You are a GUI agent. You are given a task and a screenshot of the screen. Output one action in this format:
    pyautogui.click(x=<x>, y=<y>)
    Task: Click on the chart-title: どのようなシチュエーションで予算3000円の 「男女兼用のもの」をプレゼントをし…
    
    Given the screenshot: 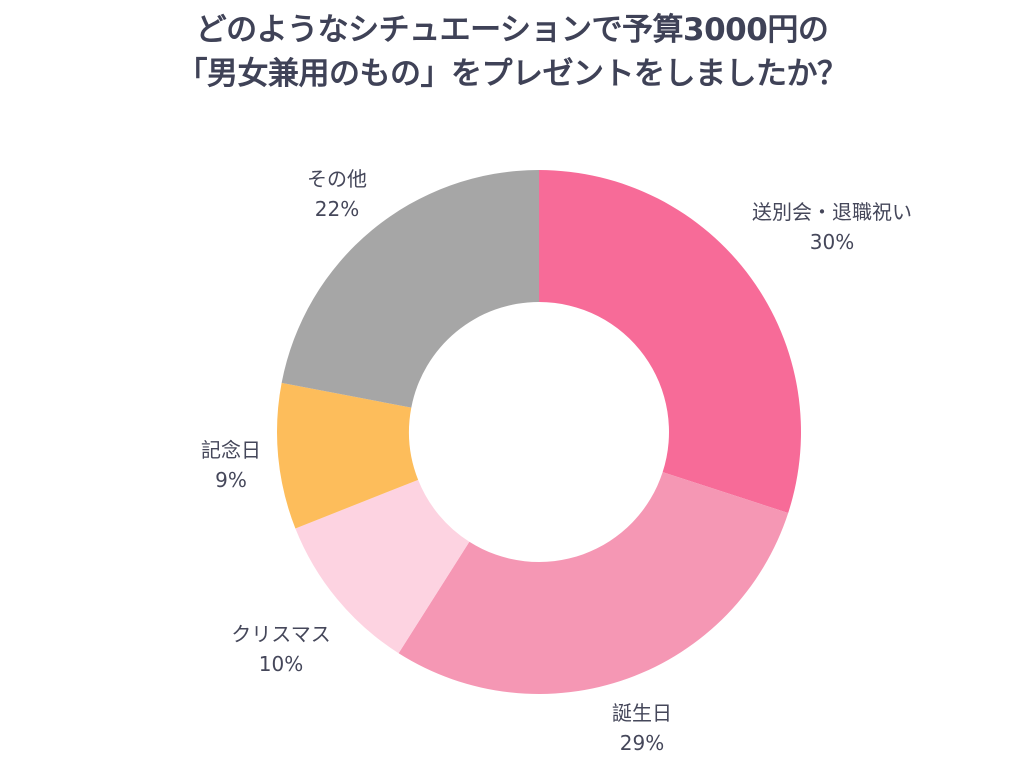 What is the action you would take?
    pyautogui.click(x=512, y=52)
    